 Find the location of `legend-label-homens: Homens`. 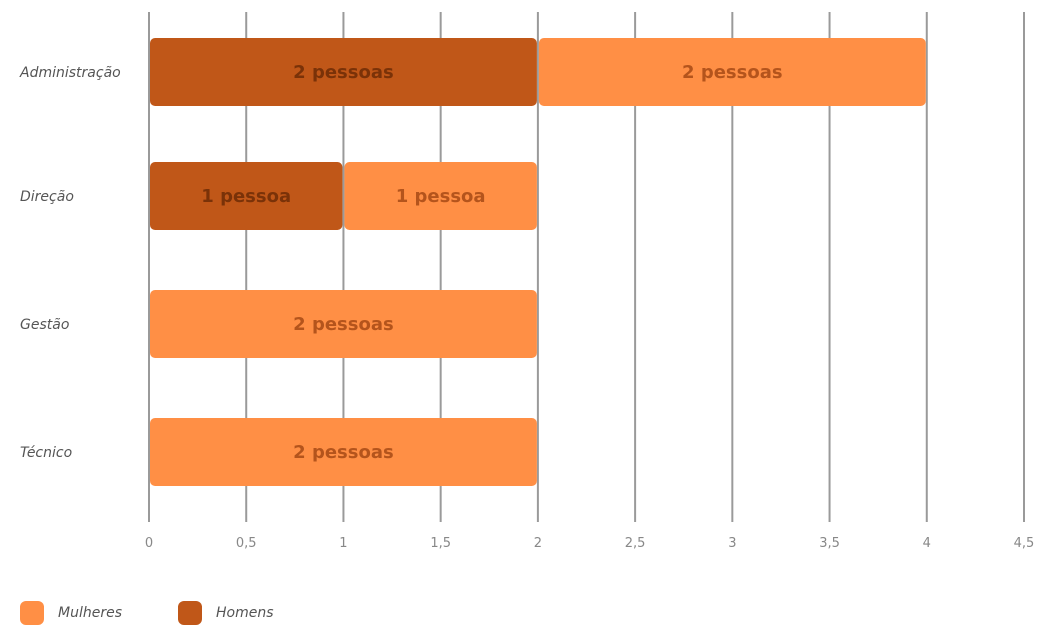

legend-label-homens: Homens is located at coordinates (245, 613).